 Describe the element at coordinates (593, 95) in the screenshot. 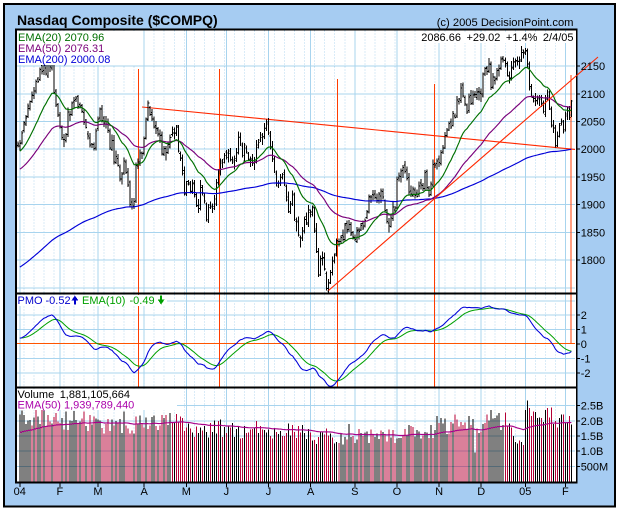

I see `svg-text: 2100` at that location.